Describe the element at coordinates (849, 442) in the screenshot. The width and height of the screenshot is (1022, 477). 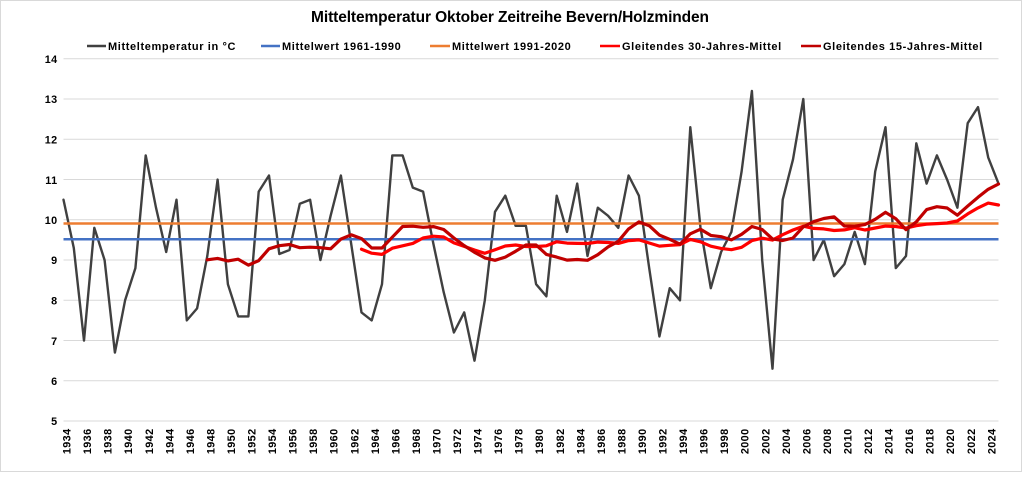
I see `svg-text: 2010` at that location.